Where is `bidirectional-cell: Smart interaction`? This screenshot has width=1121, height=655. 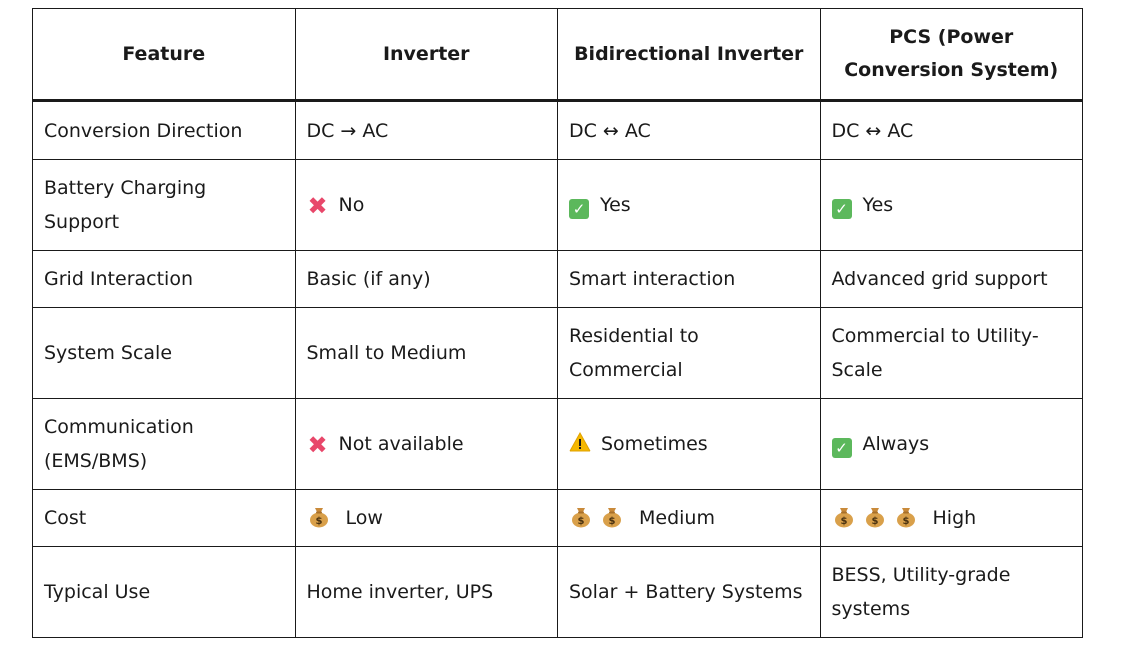 bidirectional-cell: Smart interaction is located at coordinates (689, 279).